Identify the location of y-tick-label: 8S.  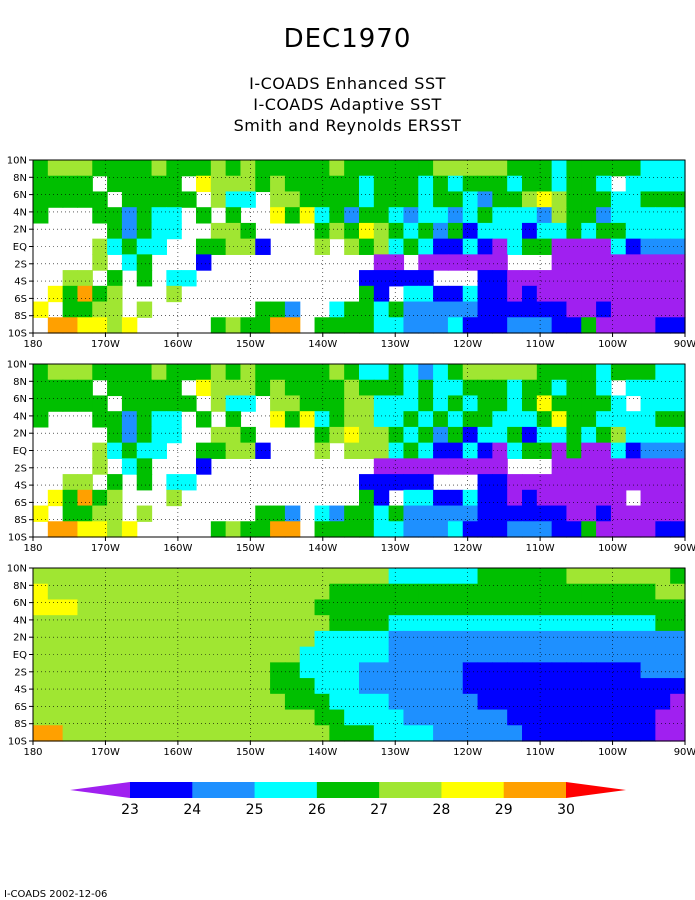
(20, 316).